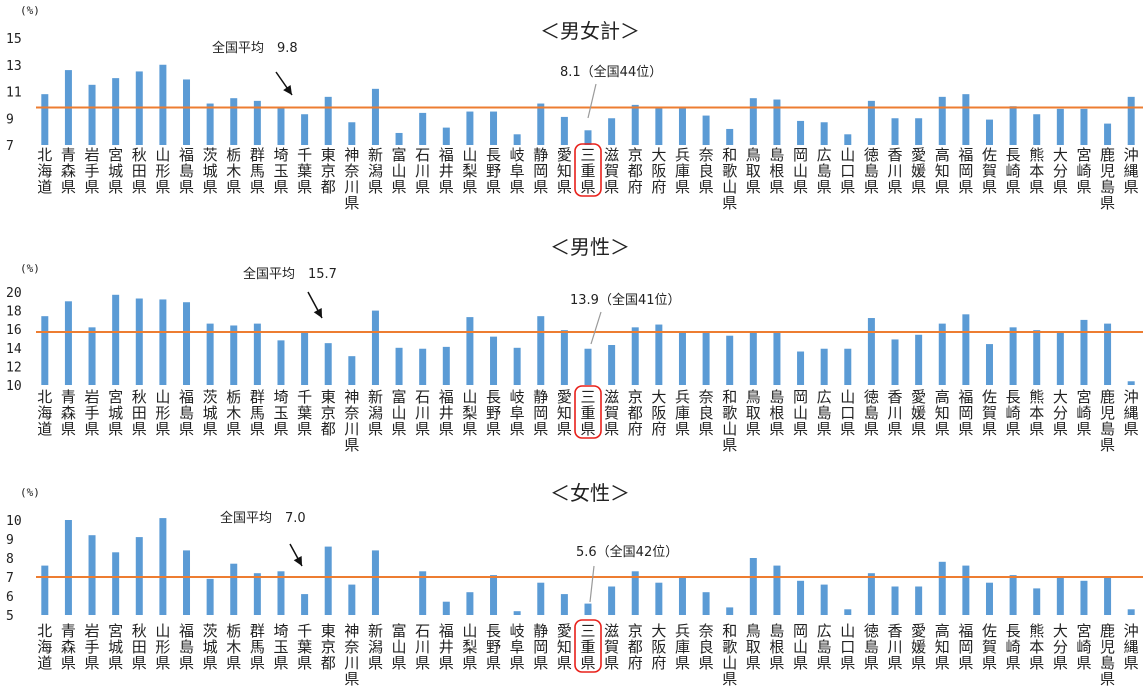 Image resolution: width=1147 pixels, height=695 pixels. What do you see at coordinates (1083, 647) in the screenshot?
I see `prefecture-label: 宮崎県` at bounding box center [1083, 647].